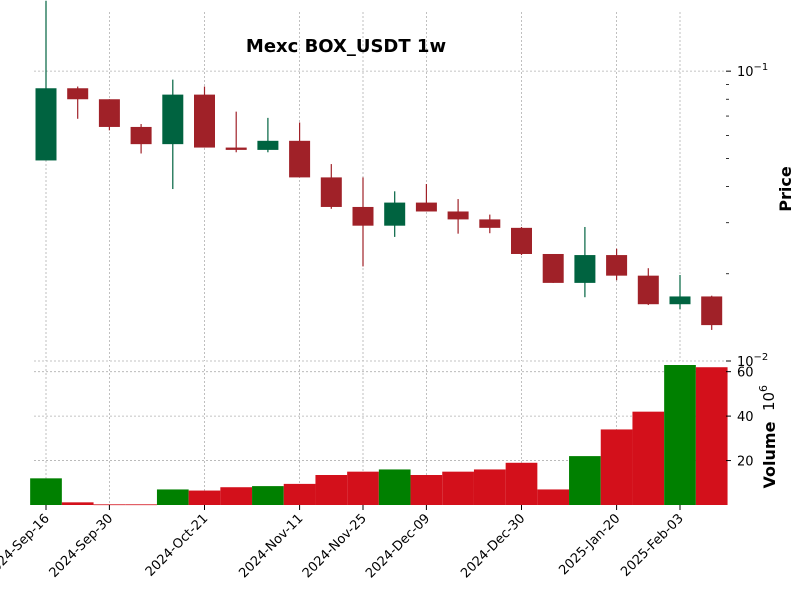 Image resolution: width=803 pixels, height=599 pixels. I want to click on x-tick-label: 2024-Nov-11, so click(271, 546).